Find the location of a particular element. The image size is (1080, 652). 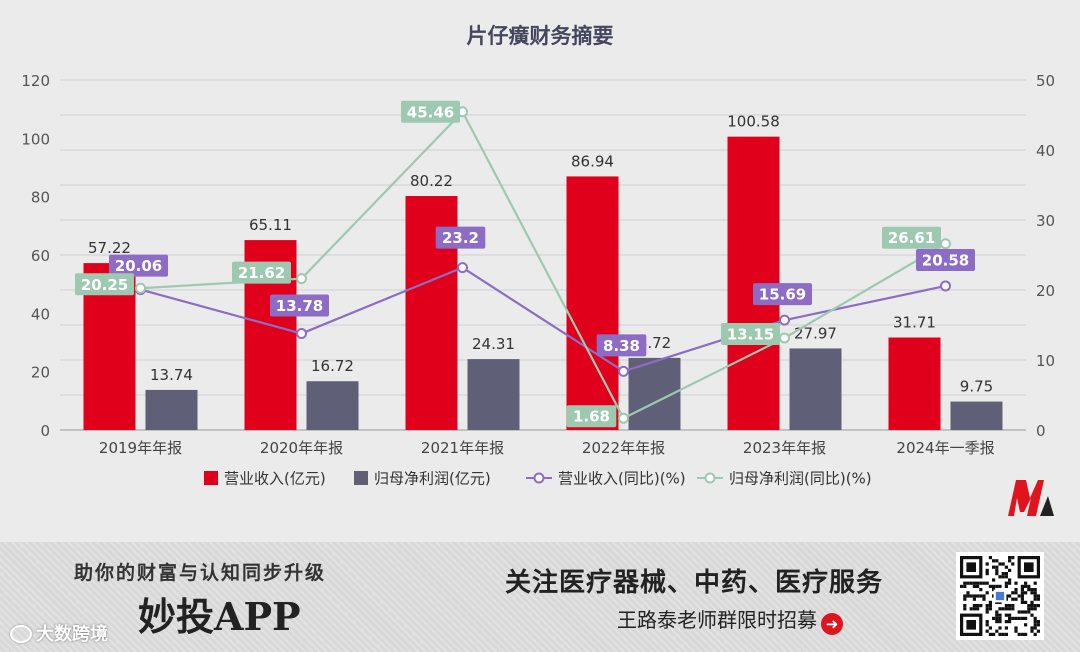

bar-data-label: 86.94 is located at coordinates (592, 161).